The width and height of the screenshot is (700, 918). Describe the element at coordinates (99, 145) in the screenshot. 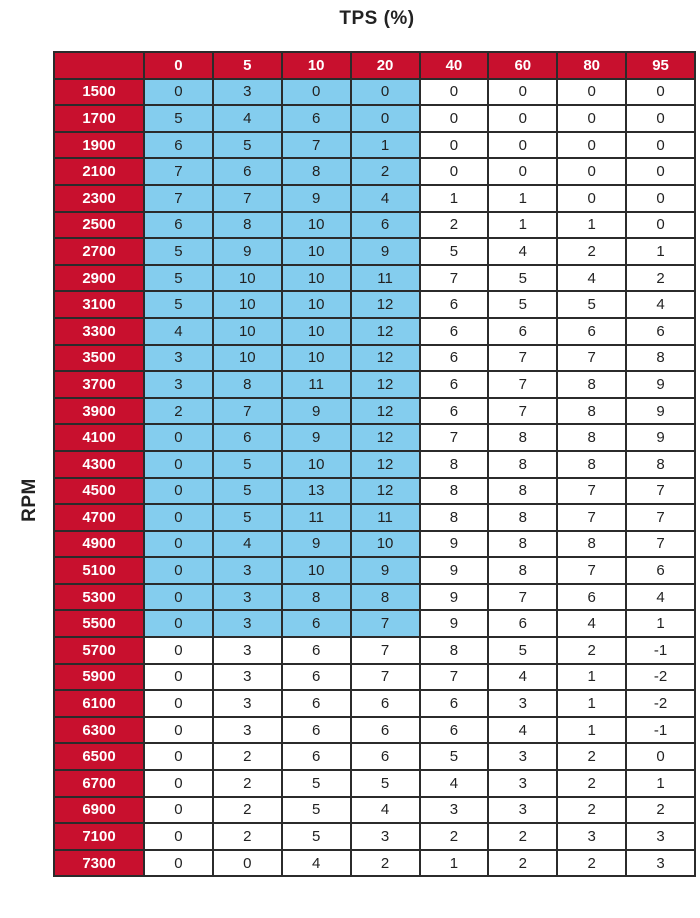

I see `row-header: 1900` at that location.